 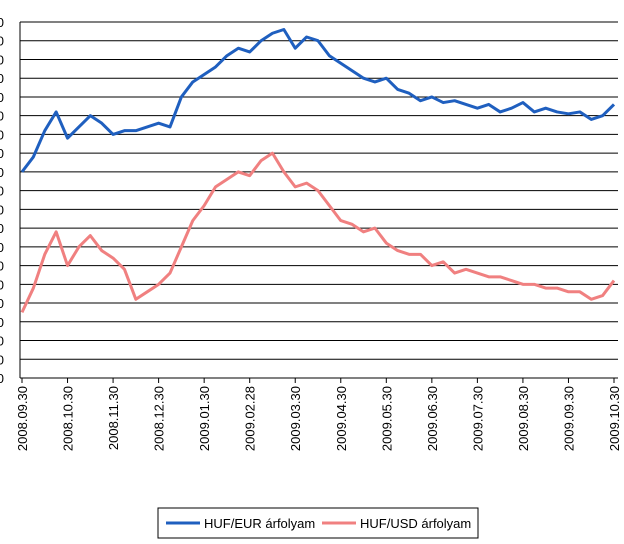 What do you see at coordinates (2, 284) in the screenshot?
I see `y-tick-label: 180` at bounding box center [2, 284].